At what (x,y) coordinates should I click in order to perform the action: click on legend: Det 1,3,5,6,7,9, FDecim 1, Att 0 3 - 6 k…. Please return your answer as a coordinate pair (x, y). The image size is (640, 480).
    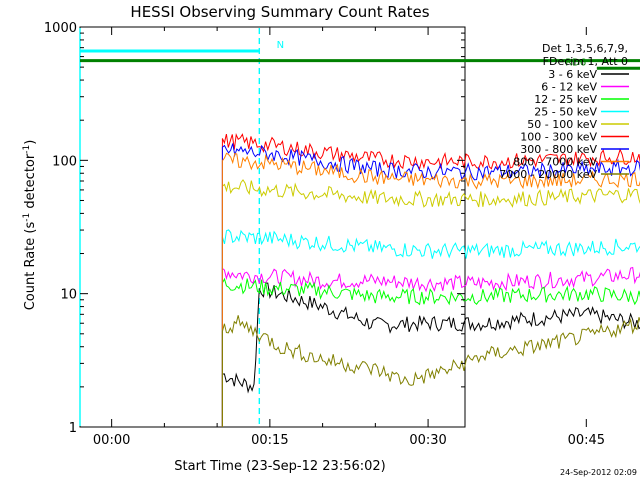
    Looking at the image, I should click on (564, 111).